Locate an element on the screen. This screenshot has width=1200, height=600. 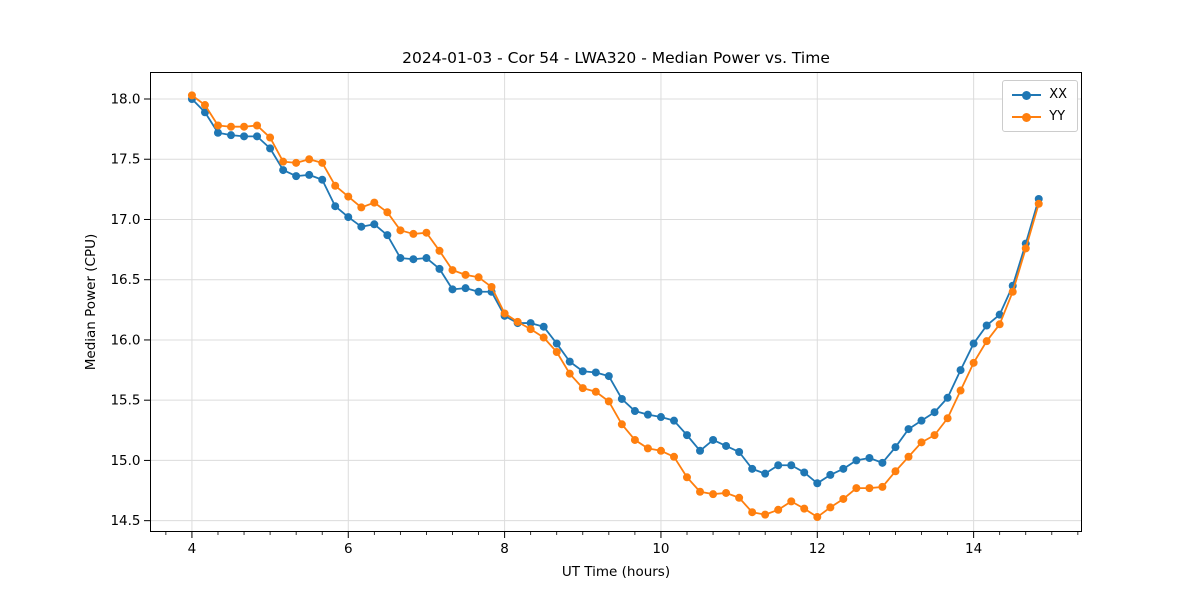
y-tick-label: 16.0 is located at coordinates (125, 340).